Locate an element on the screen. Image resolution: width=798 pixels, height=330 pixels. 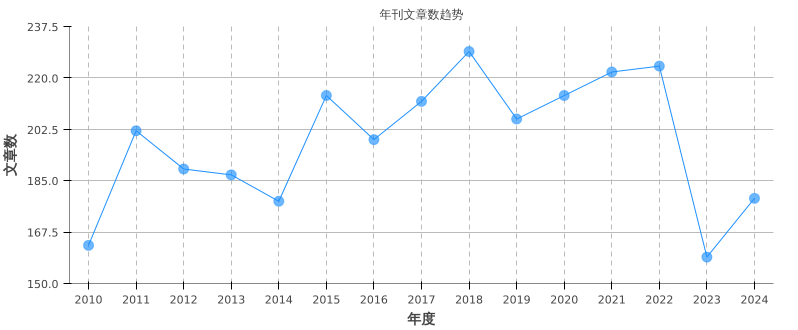
x-tick-label: 2022 is located at coordinates (659, 300).